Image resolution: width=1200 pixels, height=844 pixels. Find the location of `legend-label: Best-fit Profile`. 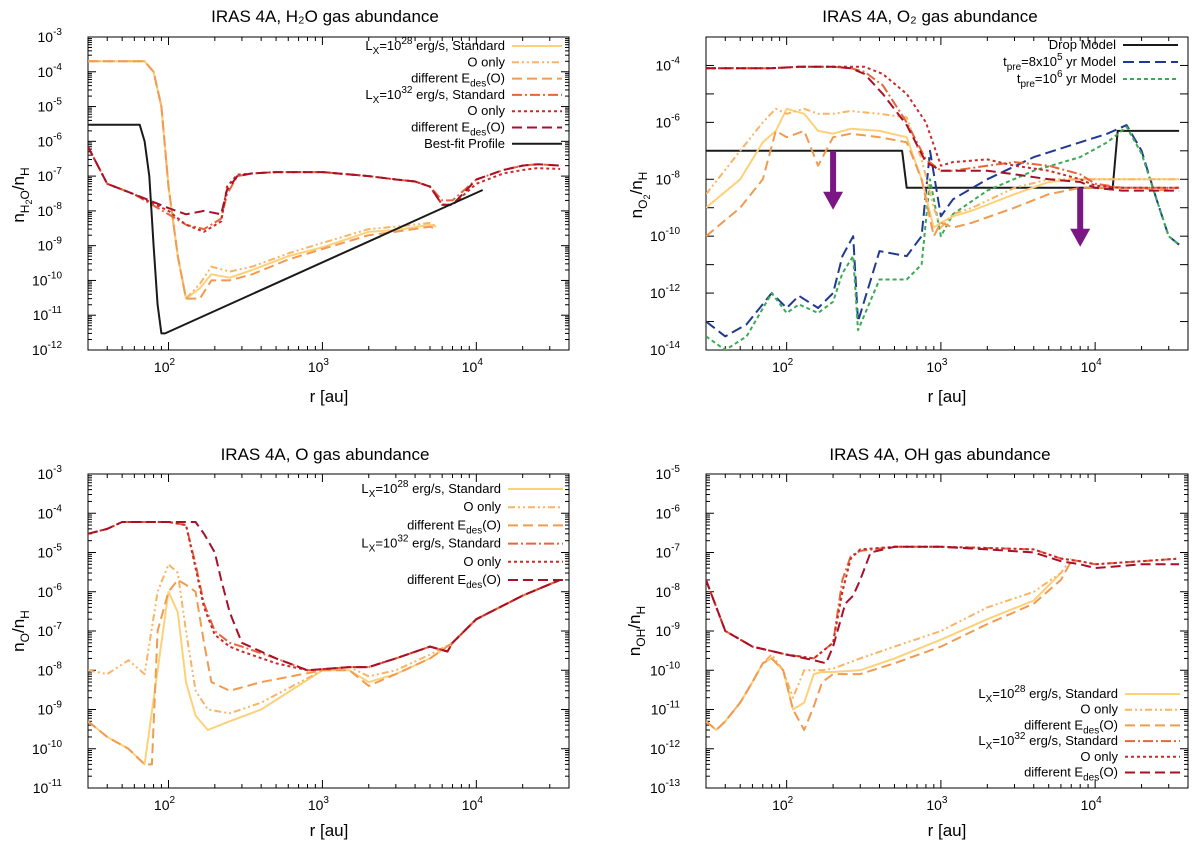

legend-label: Best-fit Profile is located at coordinates (464, 143).